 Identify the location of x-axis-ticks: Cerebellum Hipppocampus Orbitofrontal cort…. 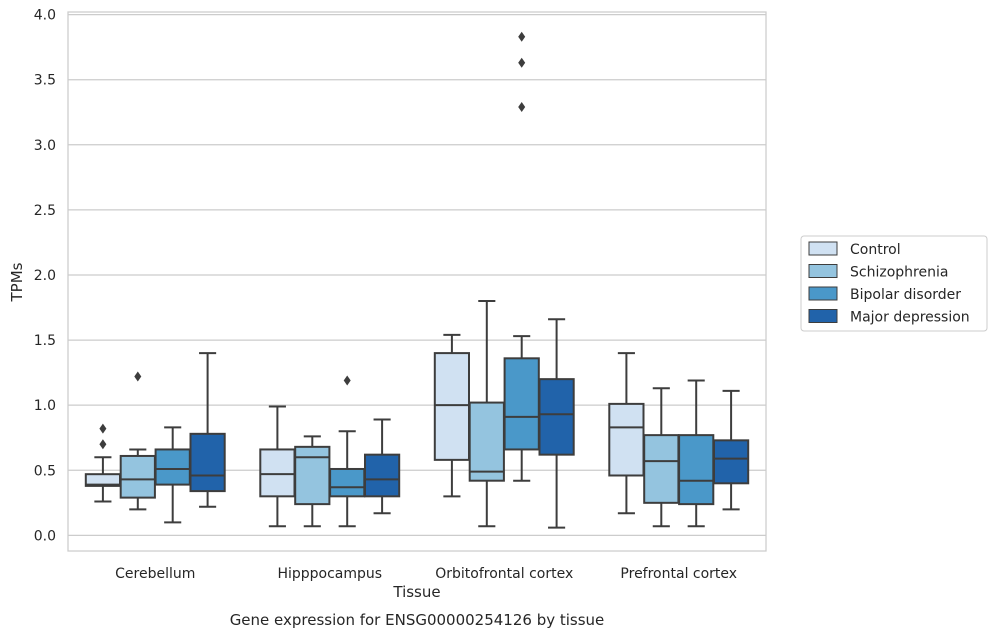
(426, 574).